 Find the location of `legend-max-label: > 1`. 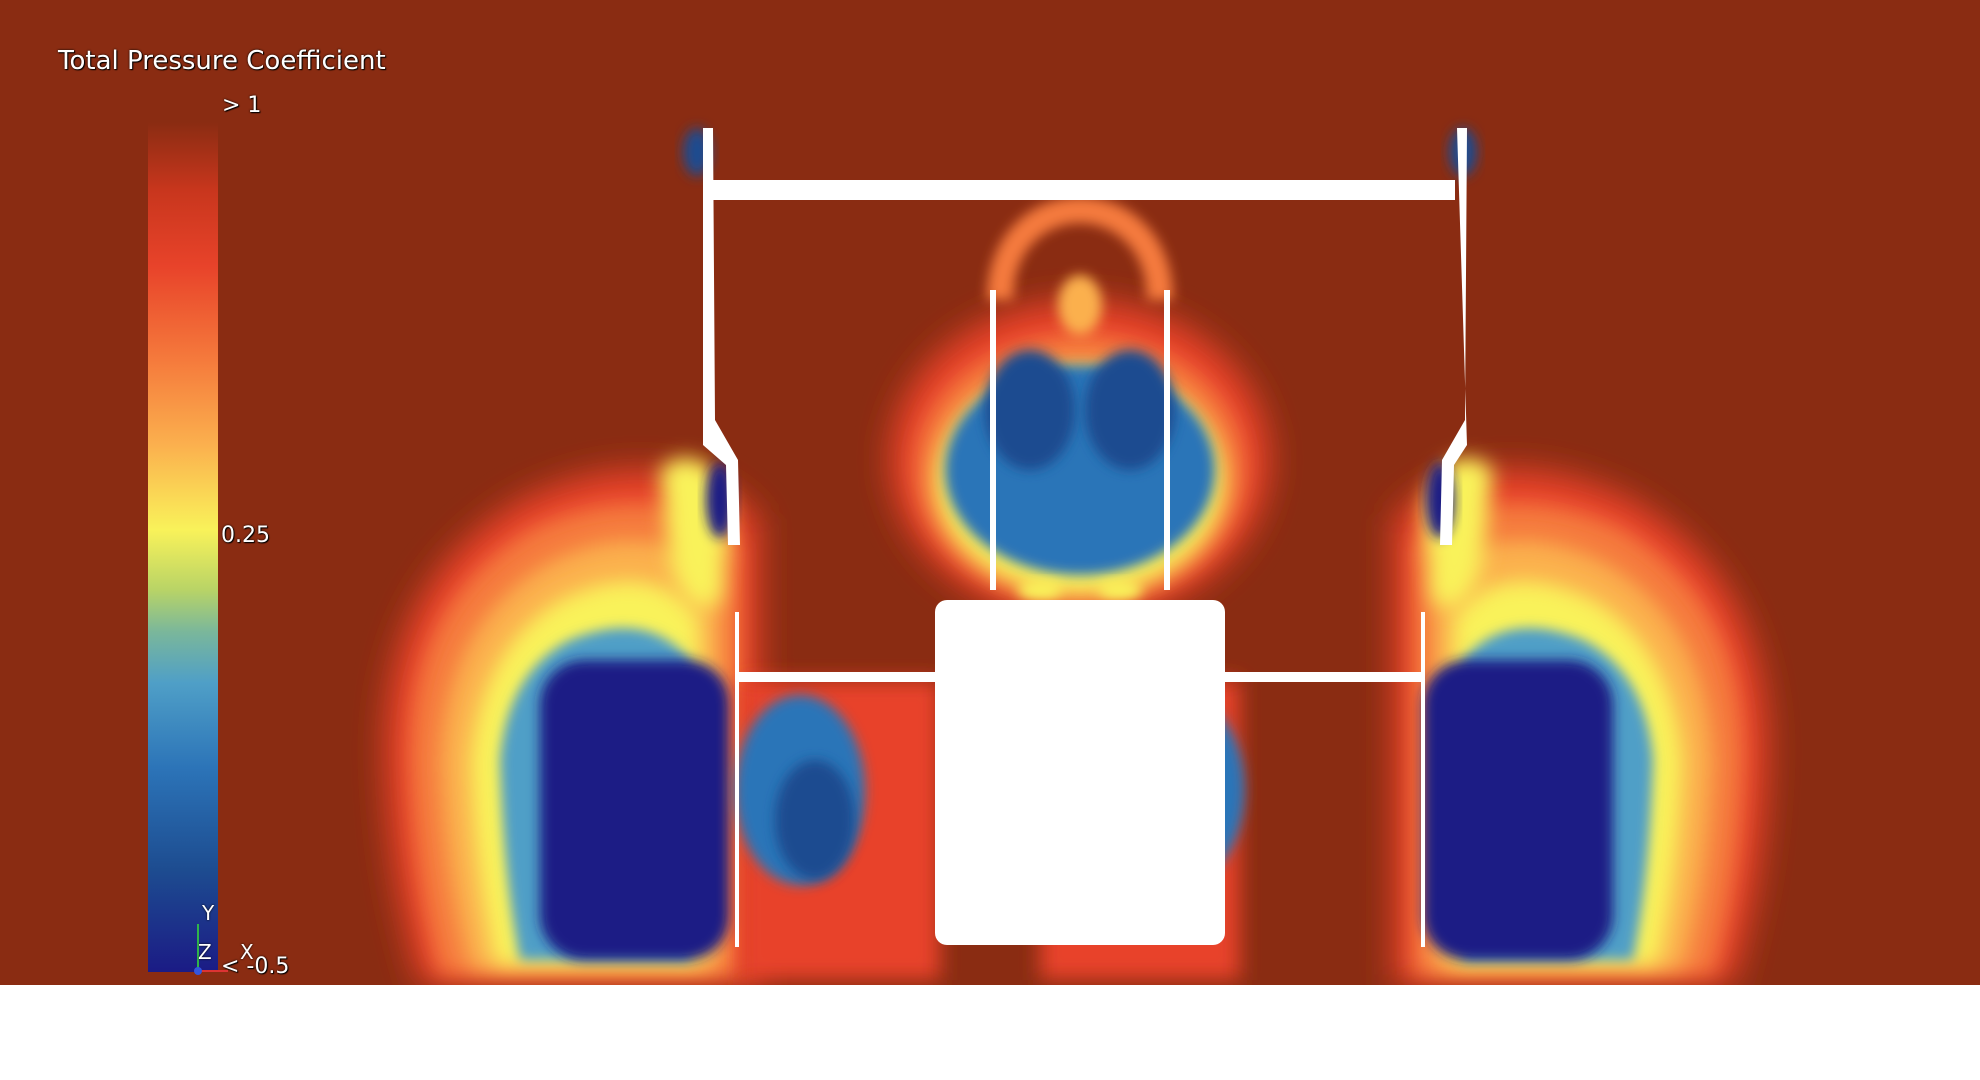

legend-max-label: > 1 is located at coordinates (242, 105).